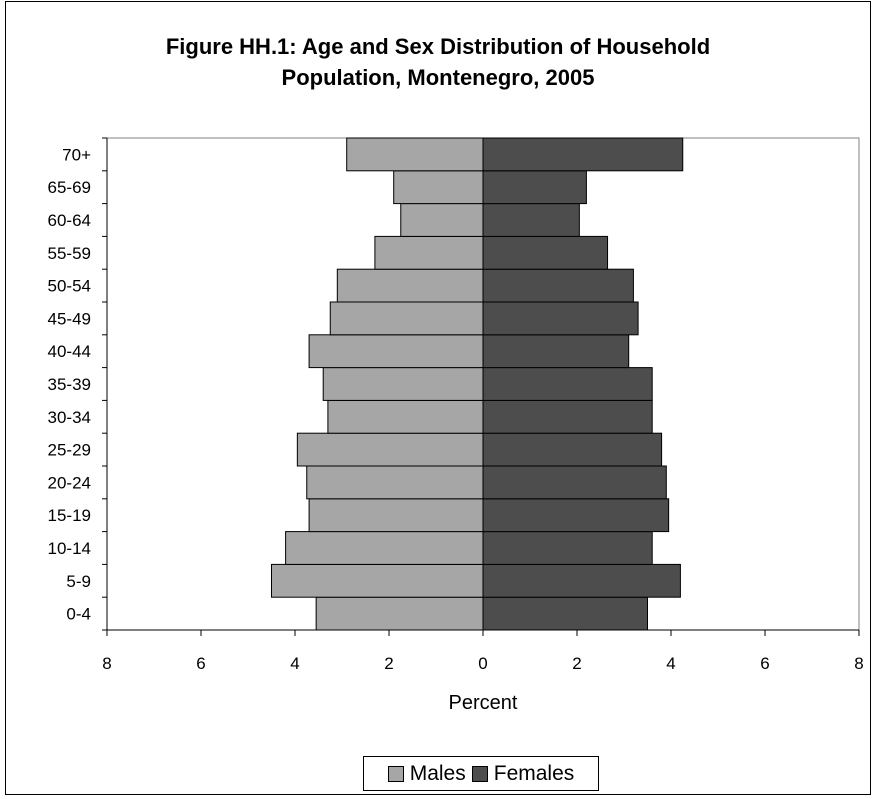  What do you see at coordinates (483, 703) in the screenshot?
I see `x-axis-title: Percent` at bounding box center [483, 703].